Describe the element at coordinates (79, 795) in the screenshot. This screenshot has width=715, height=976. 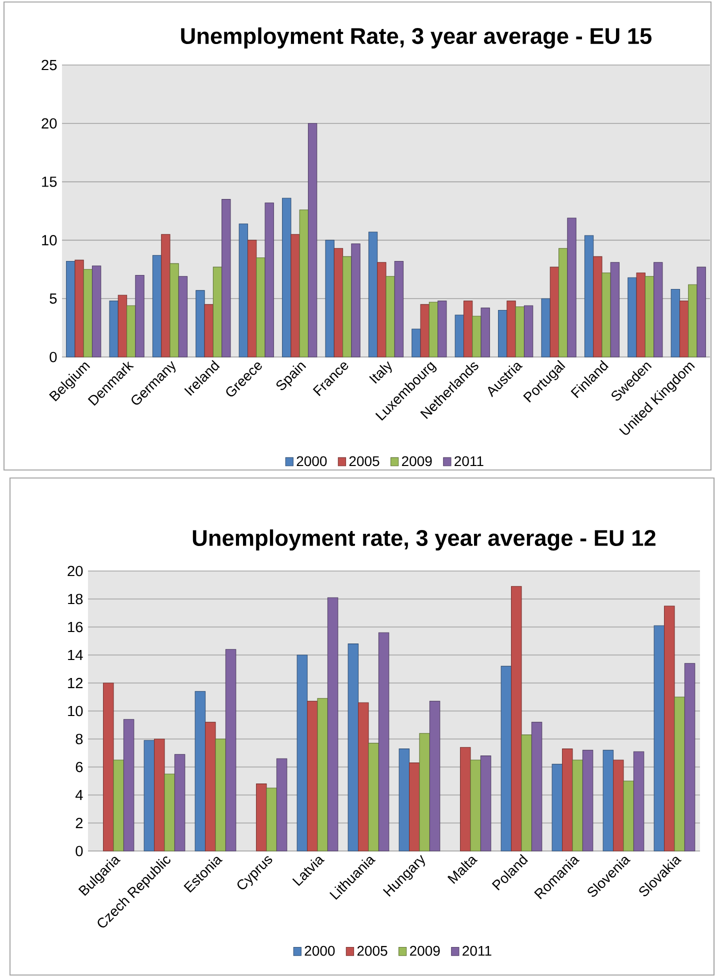
I see `y-tick-label: 4` at that location.